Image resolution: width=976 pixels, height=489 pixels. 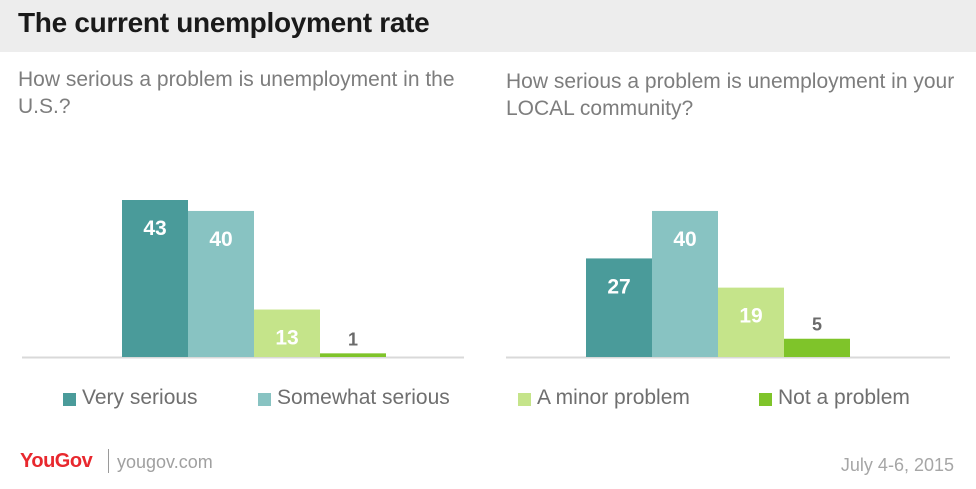 What do you see at coordinates (108, 461) in the screenshot?
I see `footer-divider` at bounding box center [108, 461].